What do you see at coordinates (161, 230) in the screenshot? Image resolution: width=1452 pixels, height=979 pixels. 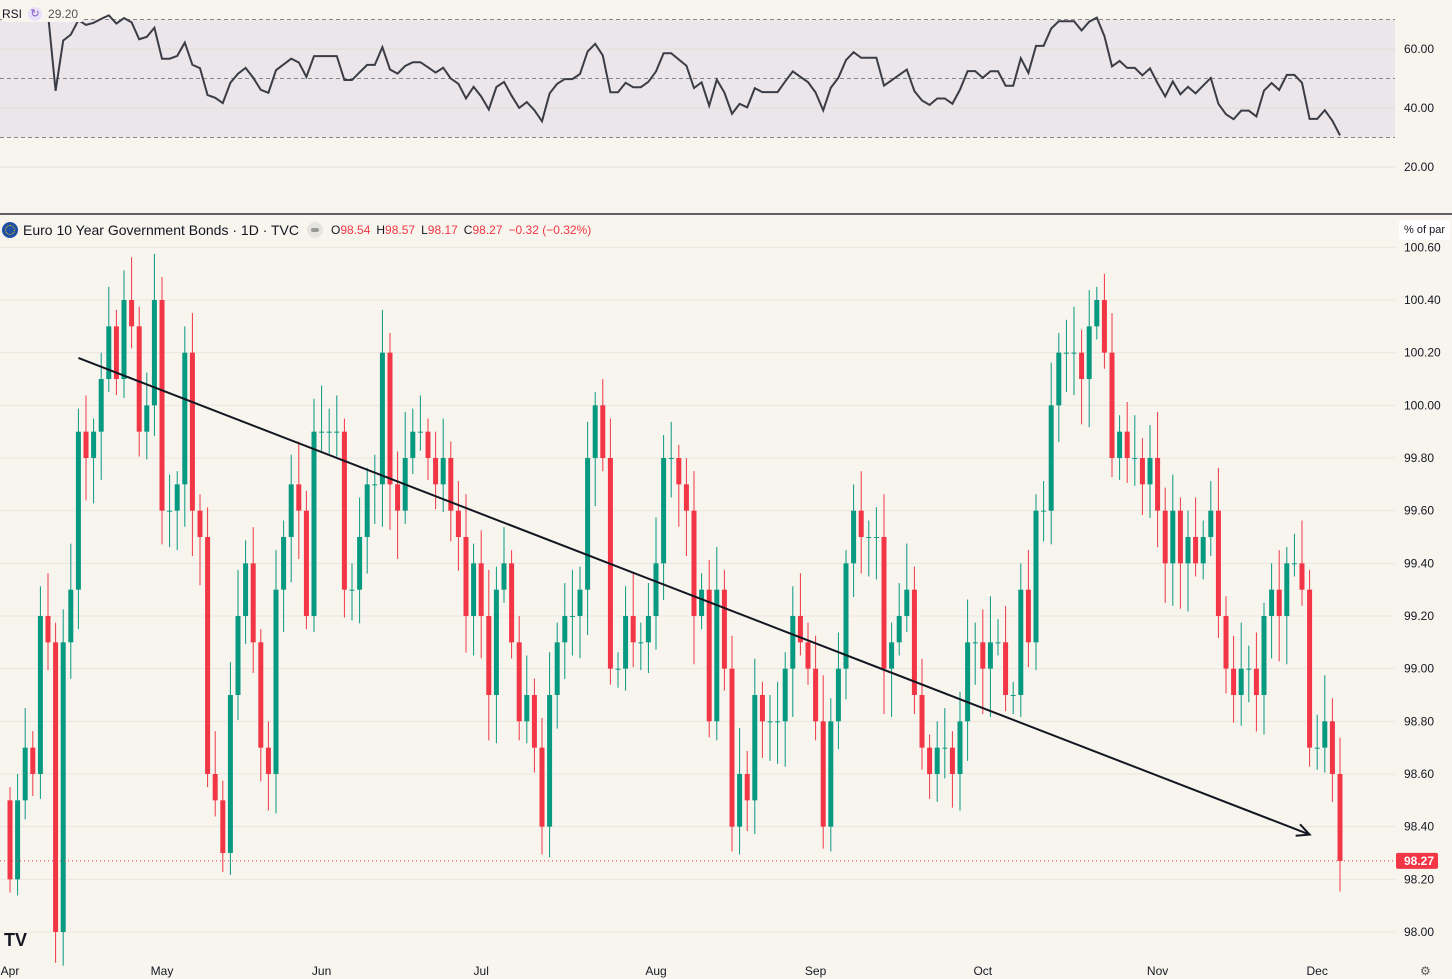 I see `symbol-title: Euro 10 Year Government Bonds · 1D · TVC` at bounding box center [161, 230].